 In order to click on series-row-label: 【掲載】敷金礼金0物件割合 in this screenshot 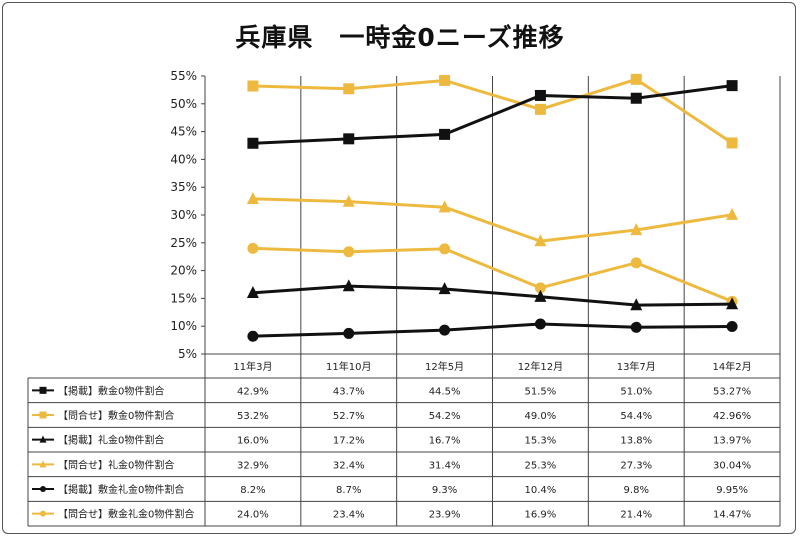, I will do `click(121, 489)`.